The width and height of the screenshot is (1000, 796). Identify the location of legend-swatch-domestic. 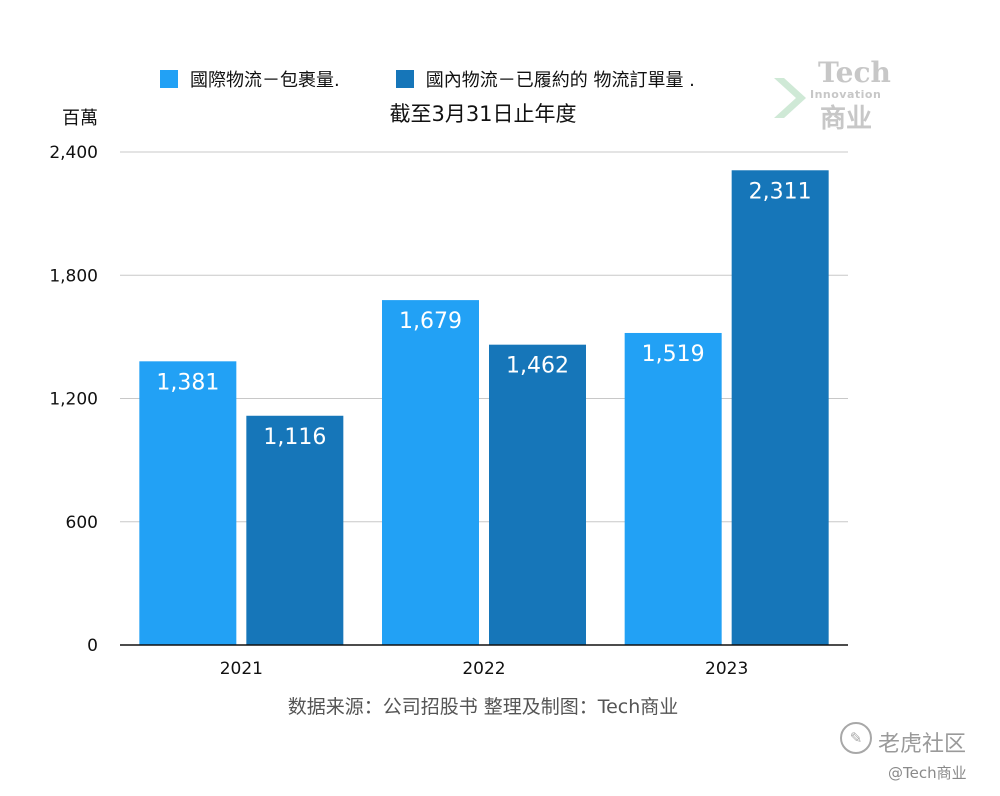
(404, 79).